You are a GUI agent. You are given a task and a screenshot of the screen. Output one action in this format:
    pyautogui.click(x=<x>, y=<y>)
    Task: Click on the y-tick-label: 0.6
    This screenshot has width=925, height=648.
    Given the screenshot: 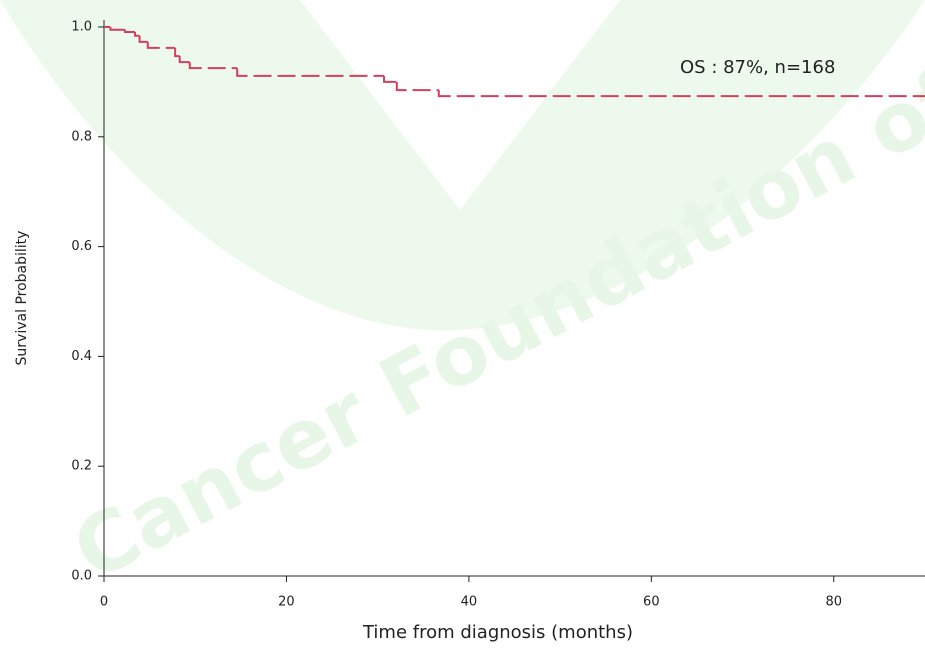 What is the action you would take?
    pyautogui.click(x=81, y=246)
    